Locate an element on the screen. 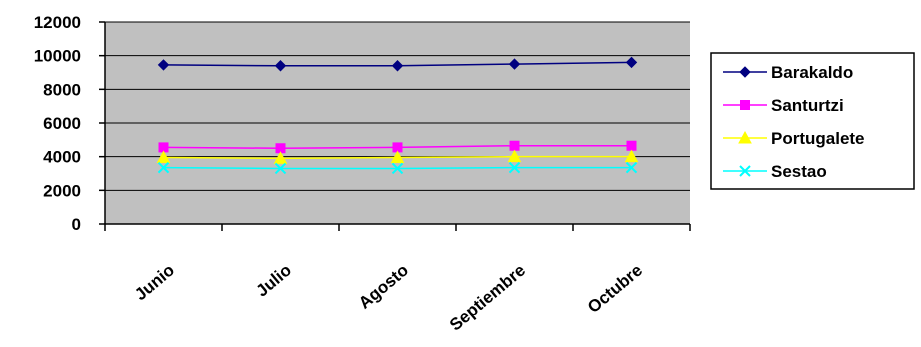 This screenshot has height=347, width=921. legend-label: Portugalete is located at coordinates (818, 138).